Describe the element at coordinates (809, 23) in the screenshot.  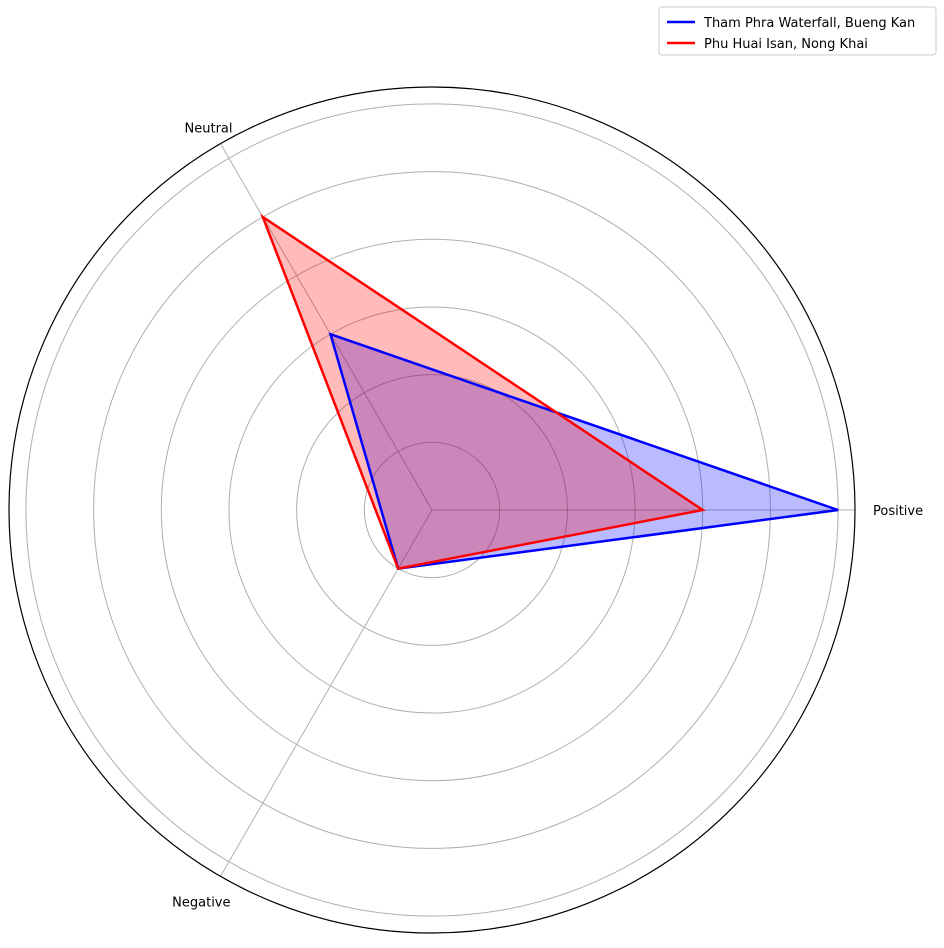
I see `legend-label-1: Tham Phra Waterfall, Bueng Kan` at that location.